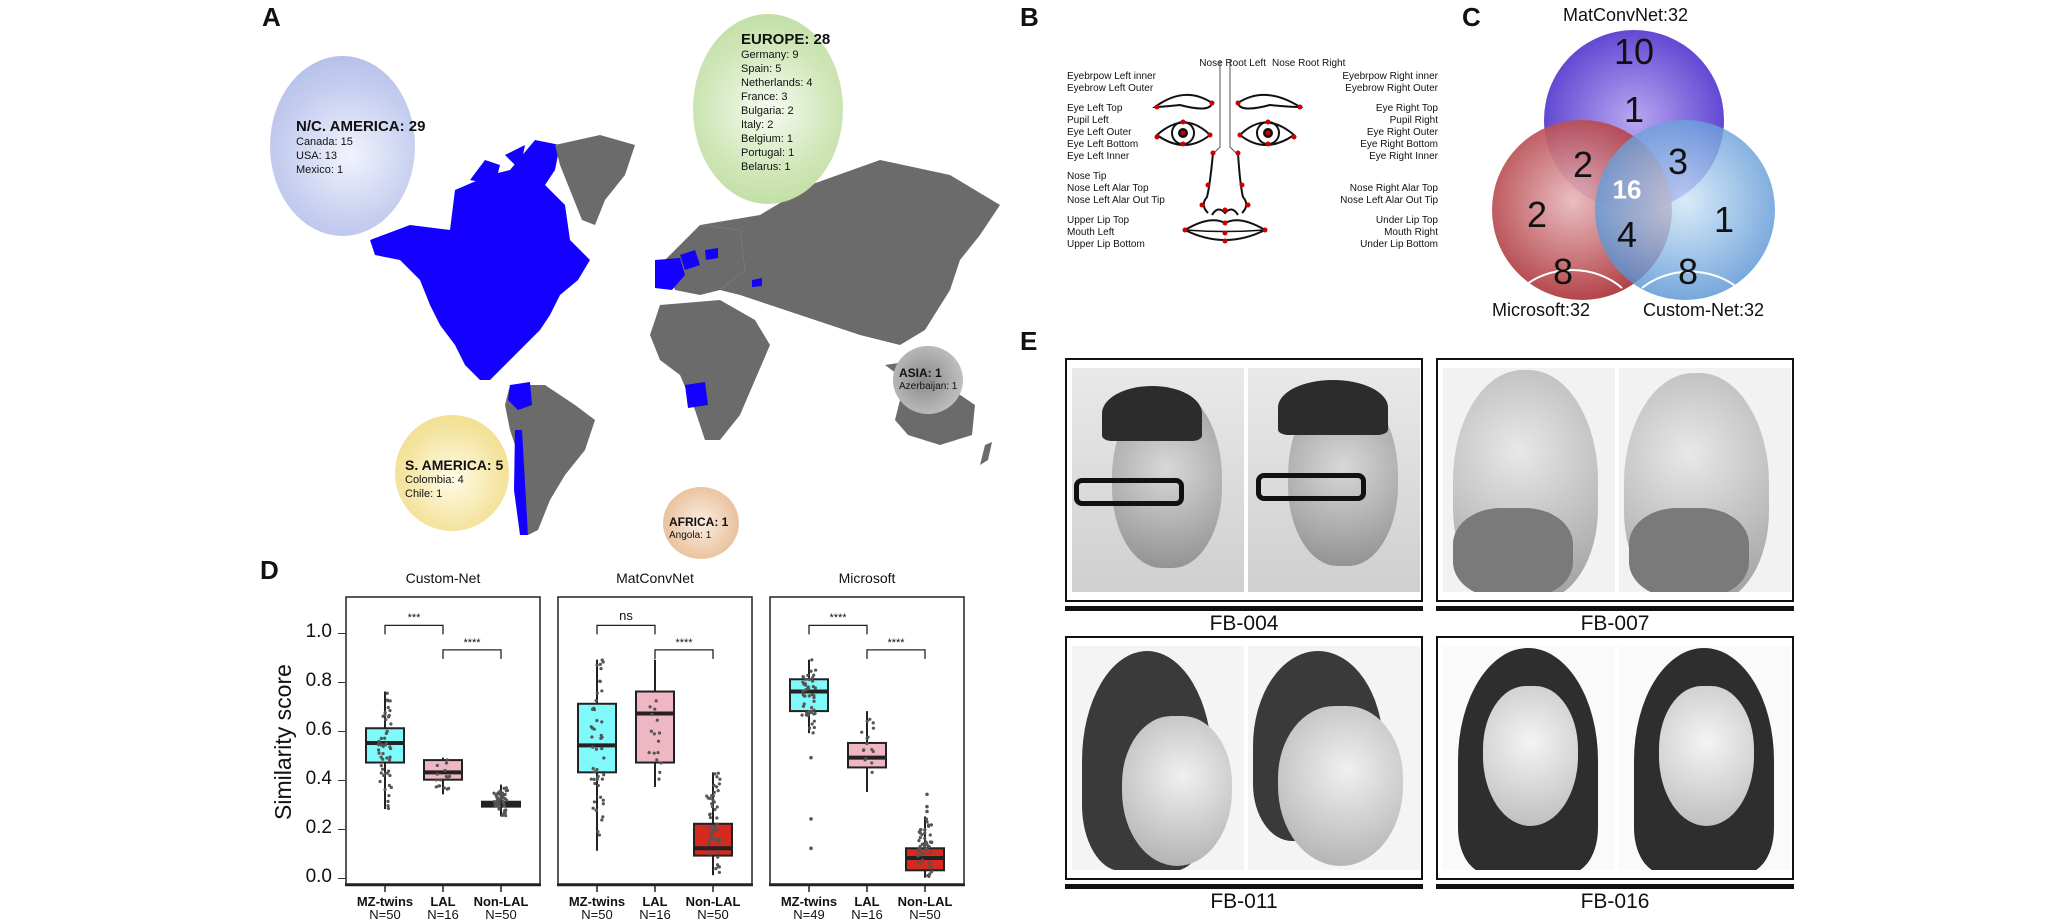 This screenshot has width=2048, height=922. What do you see at coordinates (767, 111) in the screenshot?
I see `region-item: Bulgaria: 2` at bounding box center [767, 111].